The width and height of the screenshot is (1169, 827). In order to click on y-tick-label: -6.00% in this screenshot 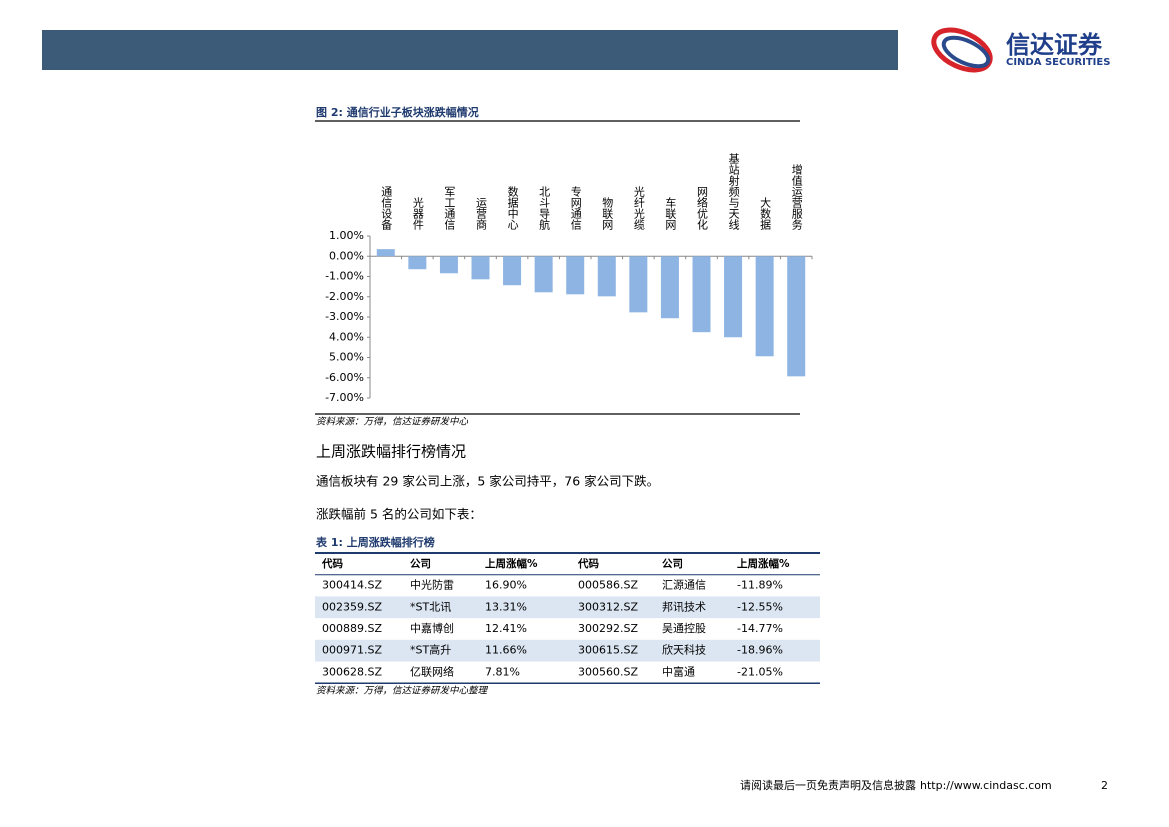, I will do `click(344, 377)`.